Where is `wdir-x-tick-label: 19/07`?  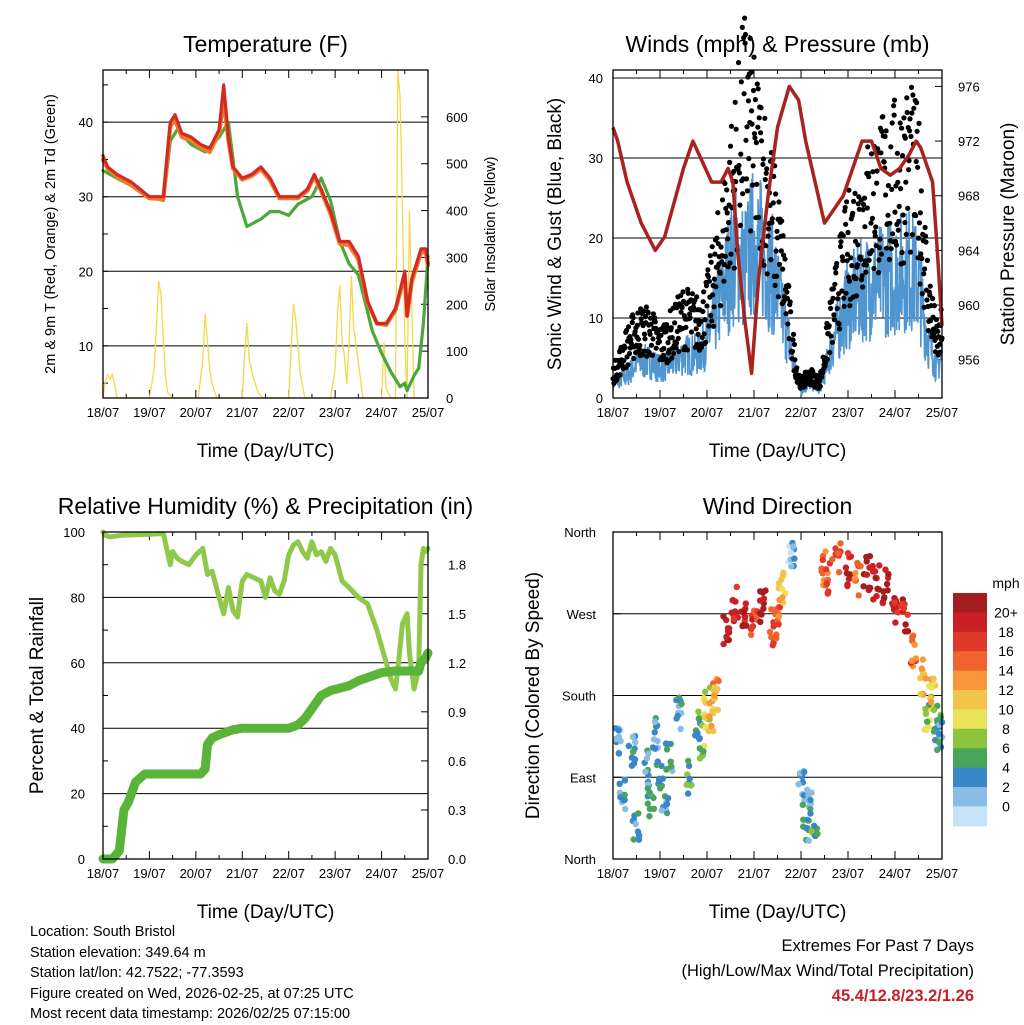
wdir-x-tick-label: 19/07 is located at coordinates (660, 873).